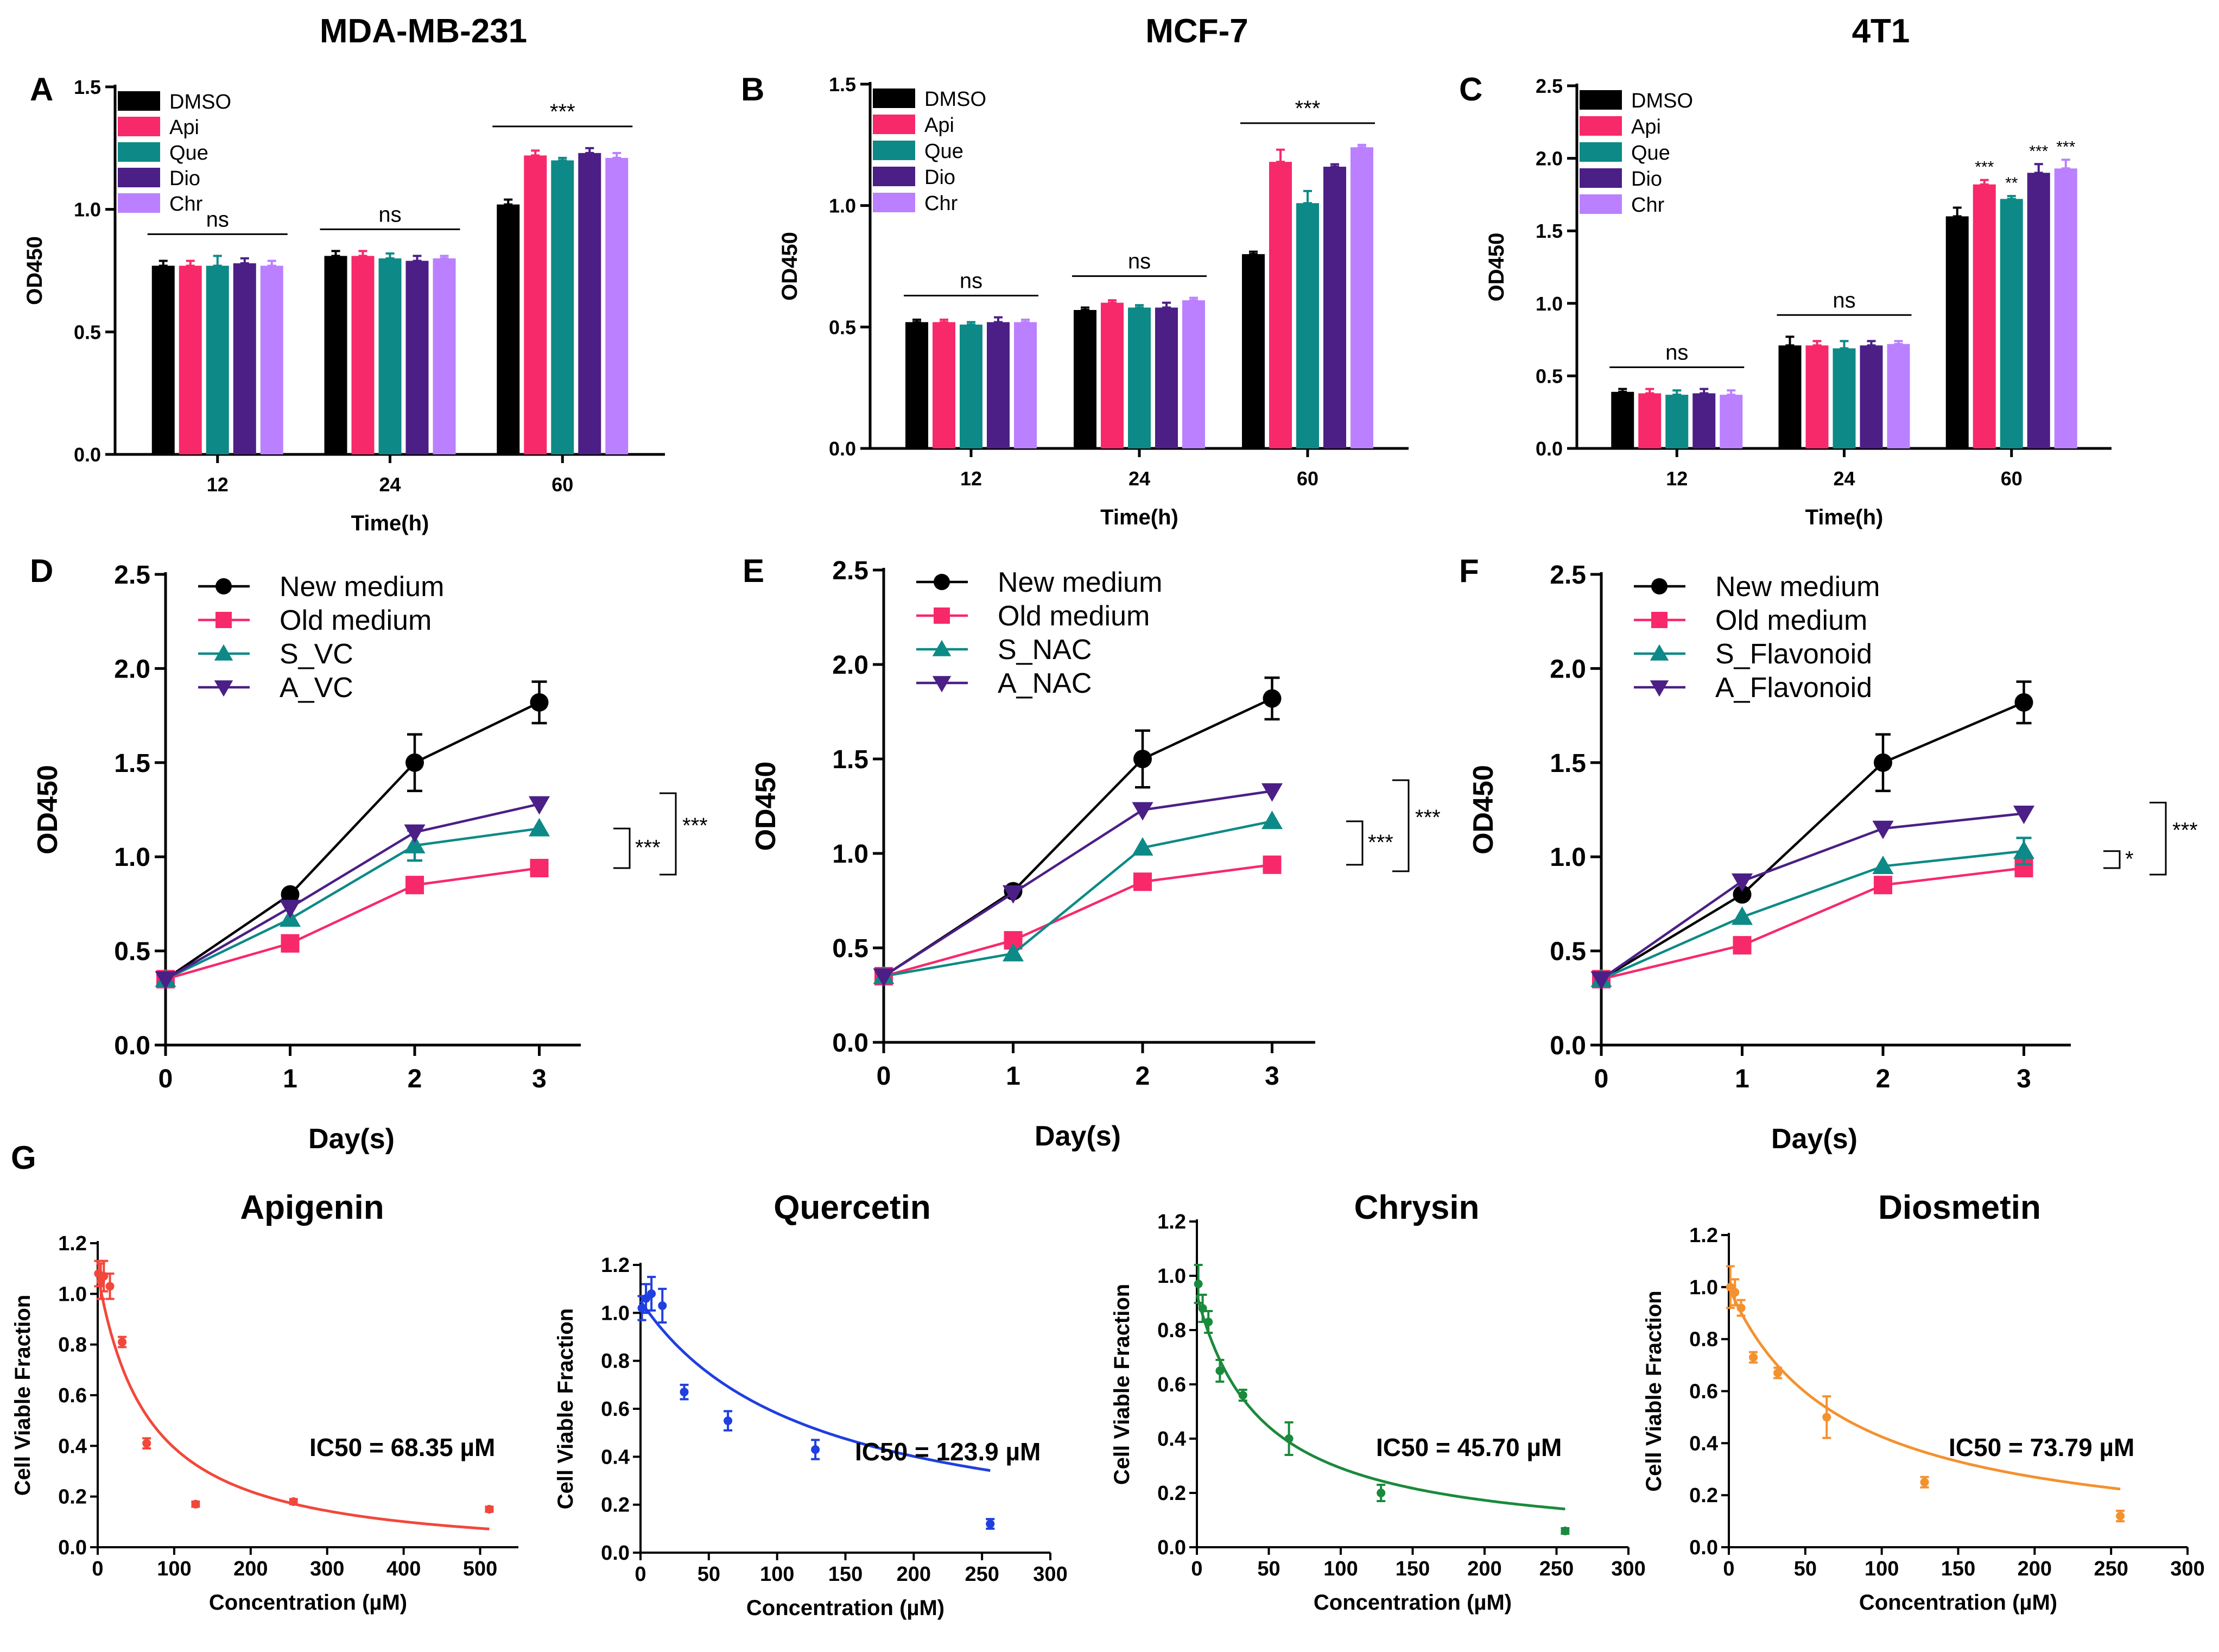 This screenshot has height=1652, width=2219. What do you see at coordinates (132, 575) in the screenshot?
I see `y-tick-label: 2.5` at bounding box center [132, 575].